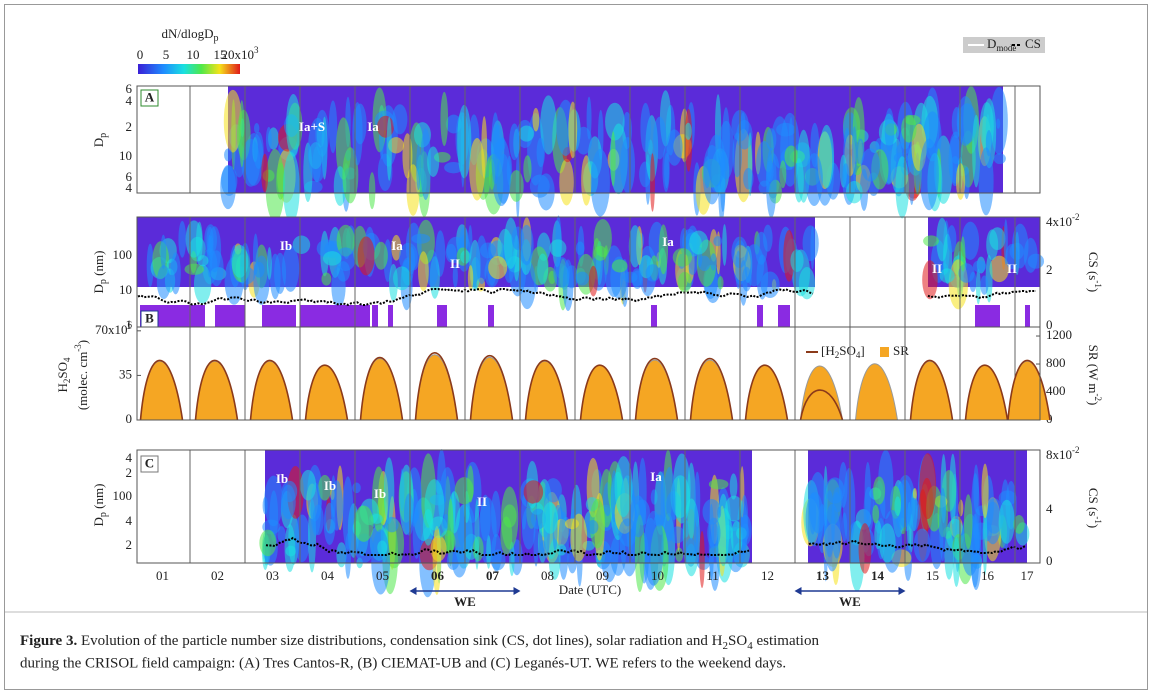 Image resolution: width=1153 pixels, height=695 pixels. I want to click on y-tick-text: 35, so click(125, 373).